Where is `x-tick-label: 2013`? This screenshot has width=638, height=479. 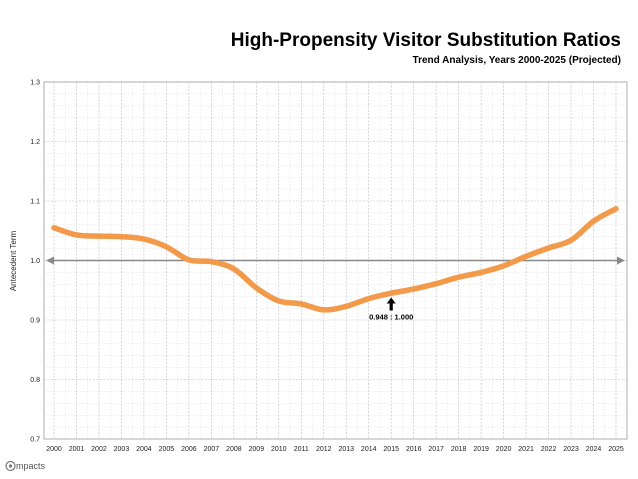
x-tick-label: 2013 is located at coordinates (346, 449).